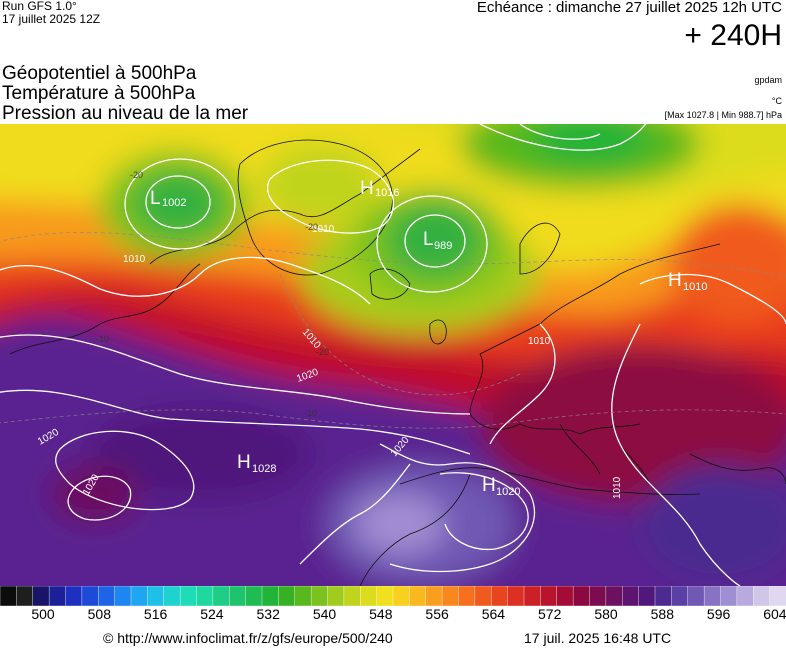 Image resolution: width=786 pixels, height=648 pixels. I want to click on scale-label: 564, so click(493, 614).